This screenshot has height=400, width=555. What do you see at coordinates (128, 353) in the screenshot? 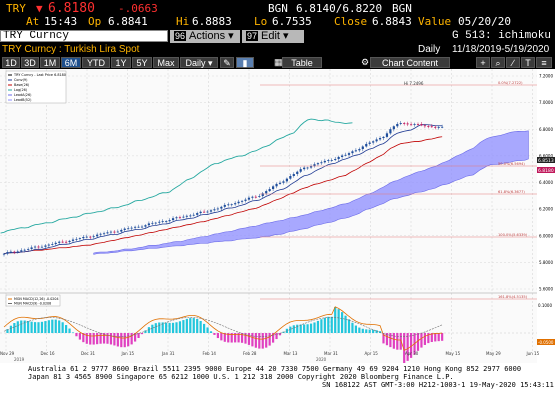
I see `time-tick-label: Jan 15` at bounding box center [128, 353].